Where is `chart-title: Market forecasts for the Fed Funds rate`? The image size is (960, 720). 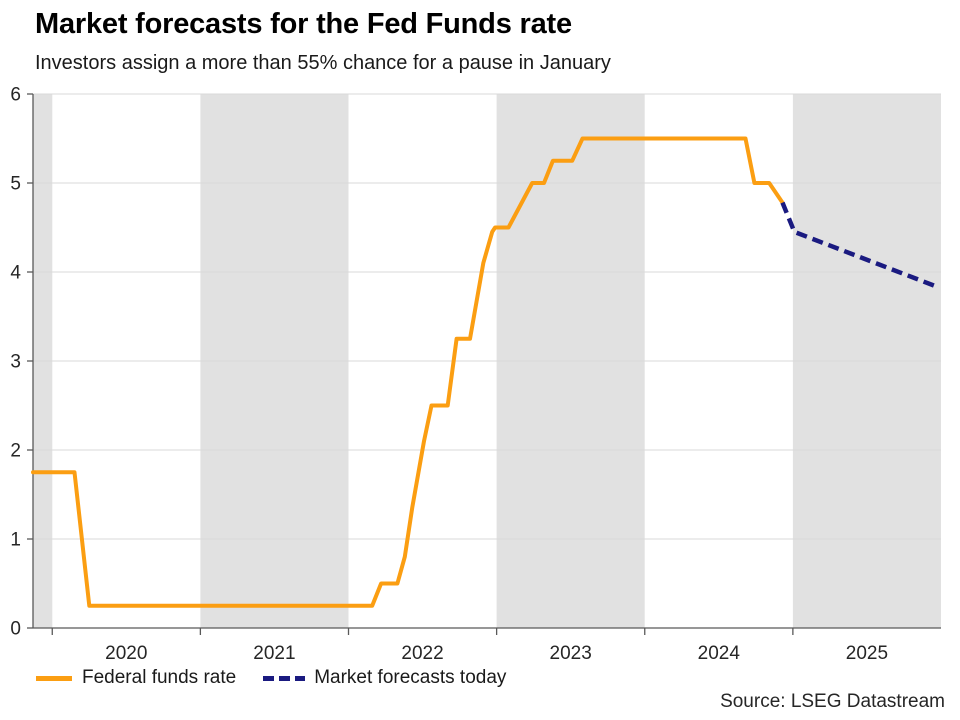
chart-title: Market forecasts for the Fed Funds rate is located at coordinates (303, 24).